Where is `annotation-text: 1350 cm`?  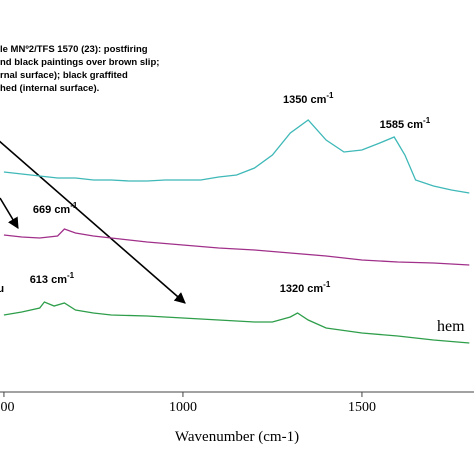
annotation-text: 1350 cm is located at coordinates (305, 100).